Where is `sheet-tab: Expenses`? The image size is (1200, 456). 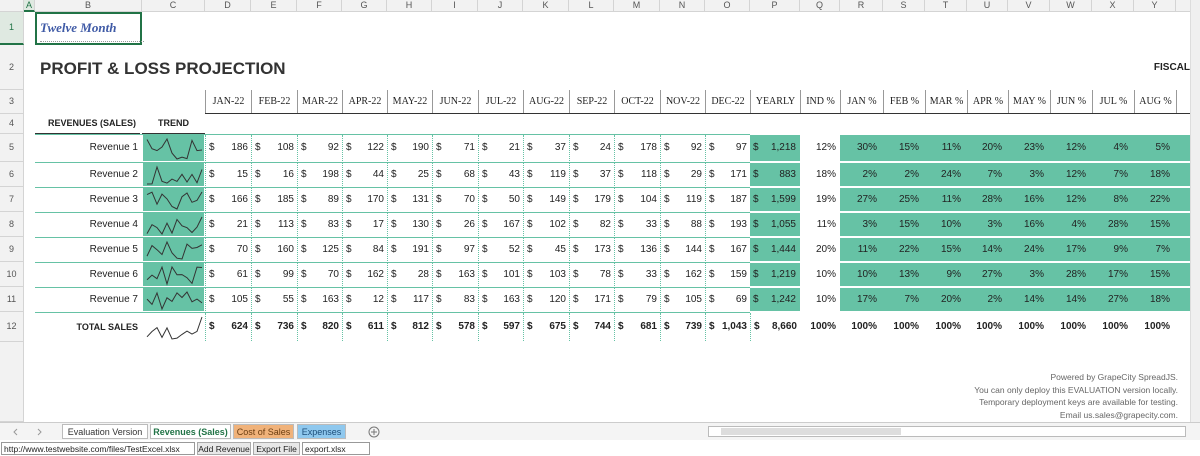 sheet-tab: Expenses is located at coordinates (321, 431).